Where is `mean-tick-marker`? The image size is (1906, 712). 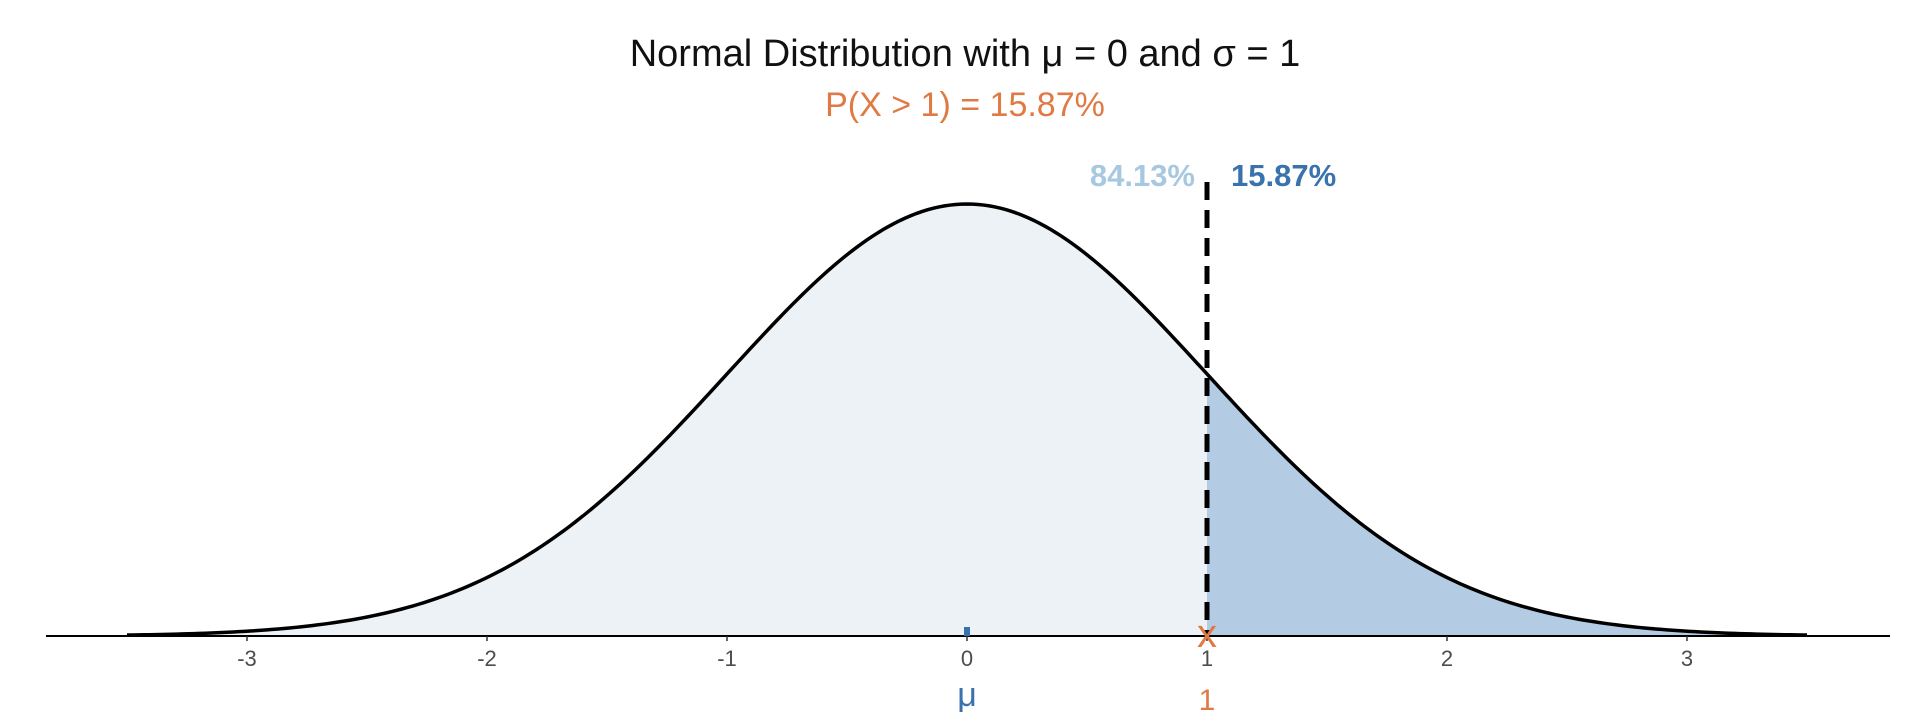
mean-tick-marker is located at coordinates (967, 631).